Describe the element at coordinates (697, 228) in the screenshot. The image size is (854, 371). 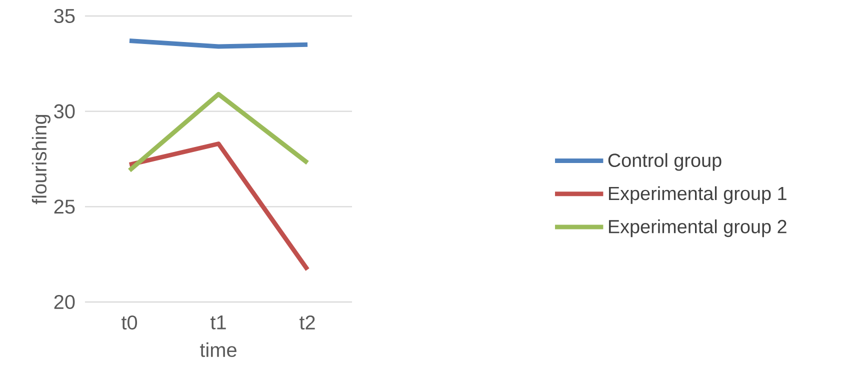
I see `legend-label: Experimental group 2` at that location.